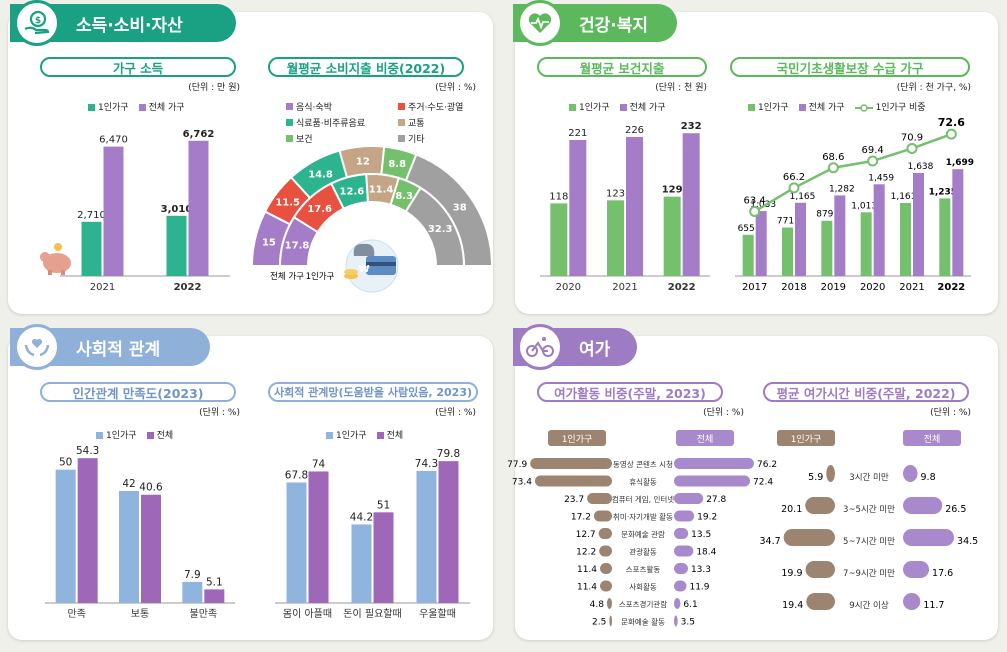 The height and width of the screenshot is (652, 1007). What do you see at coordinates (723, 413) in the screenshot?
I see `leisure-activity-unit: (단위 : %)` at bounding box center [723, 413].